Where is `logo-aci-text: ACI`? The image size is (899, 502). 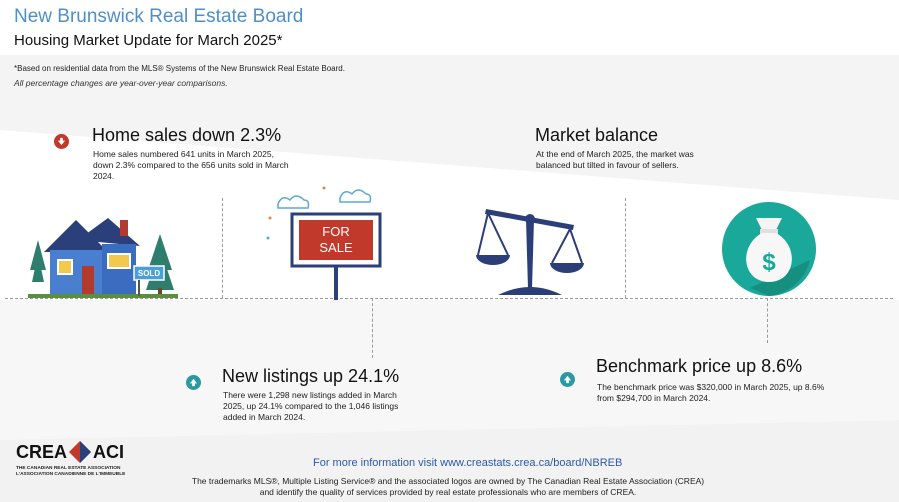
logo-aci-text: ACI is located at coordinates (109, 451).